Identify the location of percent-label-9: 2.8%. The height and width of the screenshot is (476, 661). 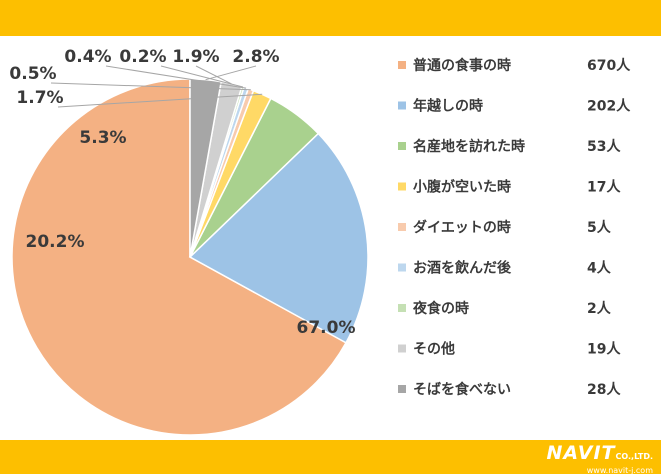
(255, 57).